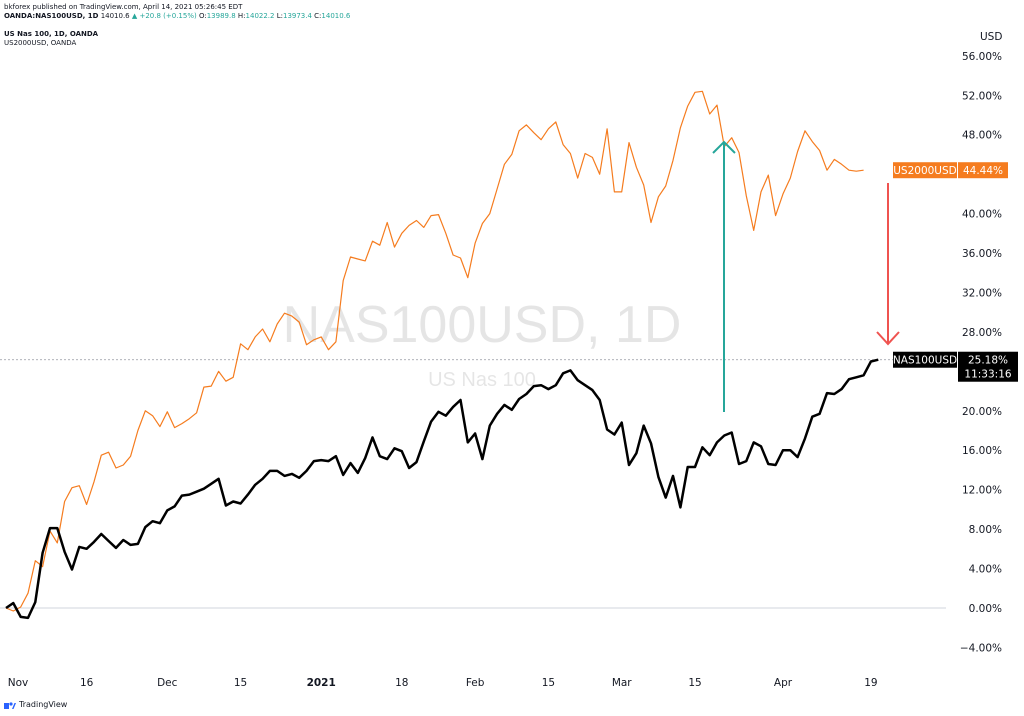 This screenshot has height=716, width=1024. I want to click on price-labels: US2000USD 44.44% NAS100USD 25.18% 11:33:16, so click(955, 272).